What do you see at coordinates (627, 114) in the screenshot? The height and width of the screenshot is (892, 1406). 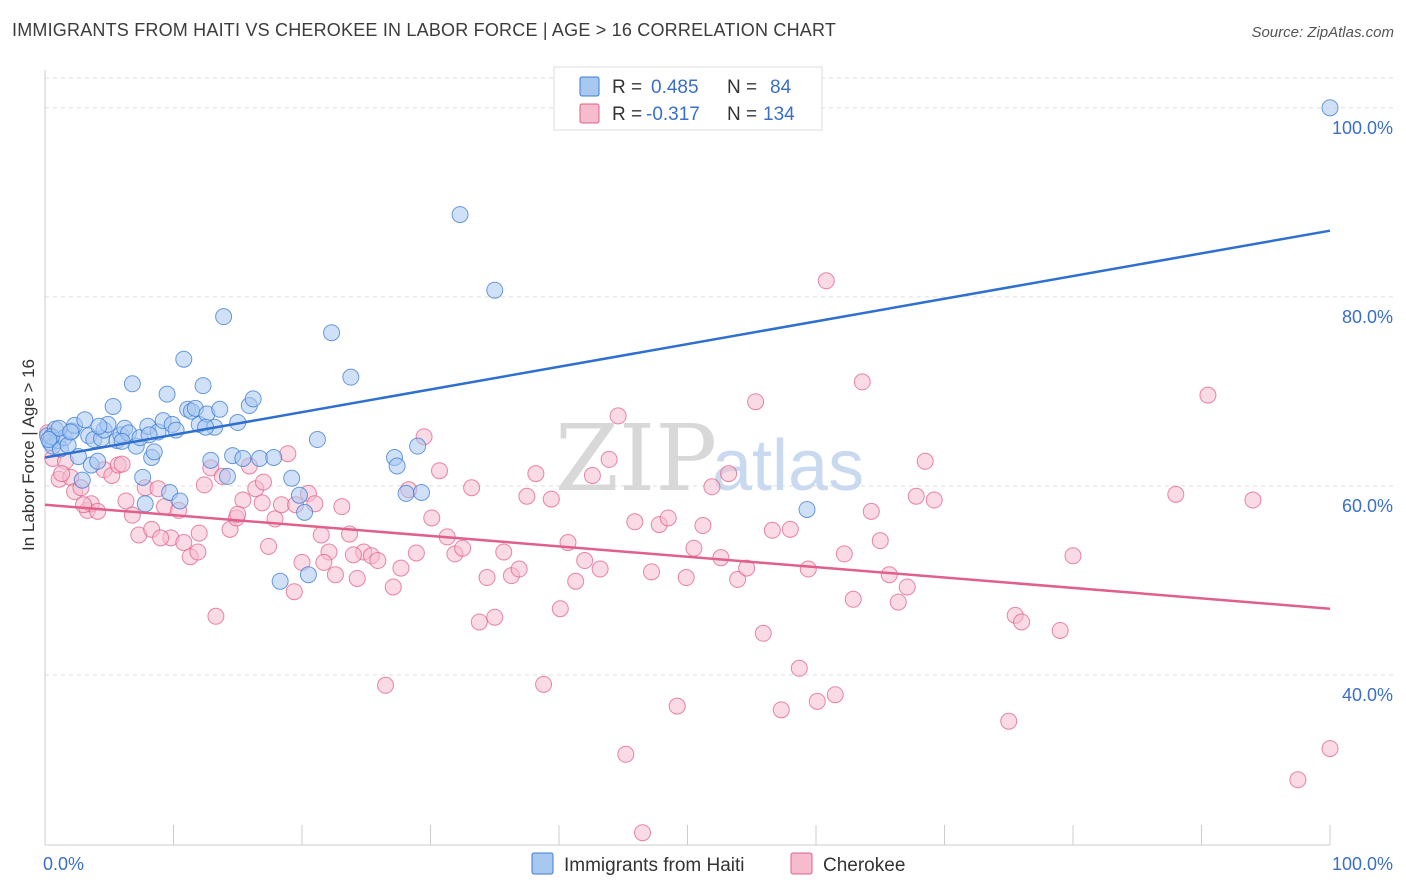 I see `legend-r-label-2: R =` at bounding box center [627, 114].